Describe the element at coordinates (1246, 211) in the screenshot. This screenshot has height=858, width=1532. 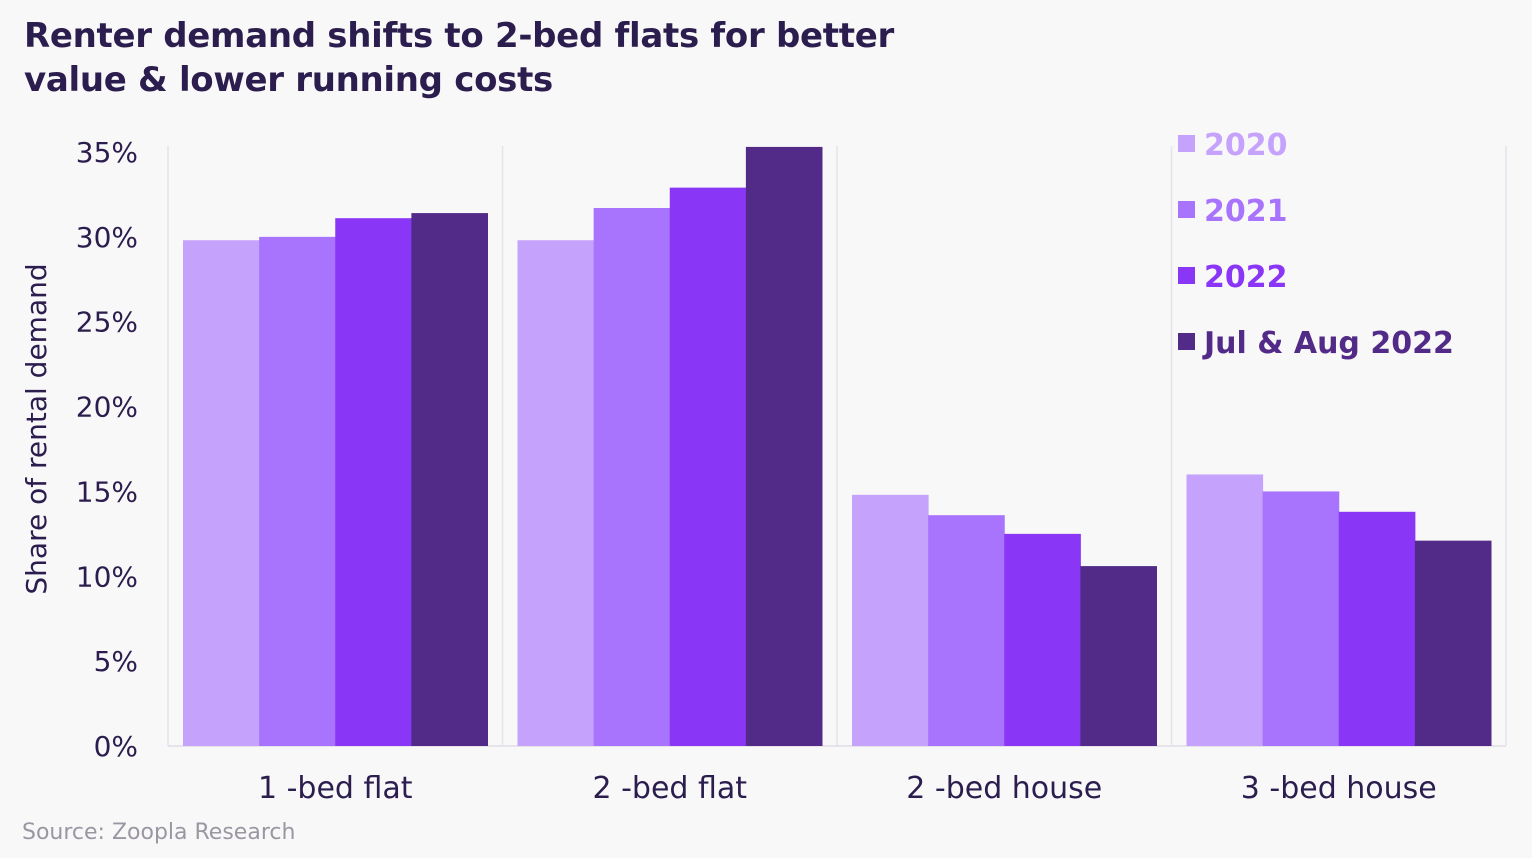
I see `legend-label: 2021` at that location.